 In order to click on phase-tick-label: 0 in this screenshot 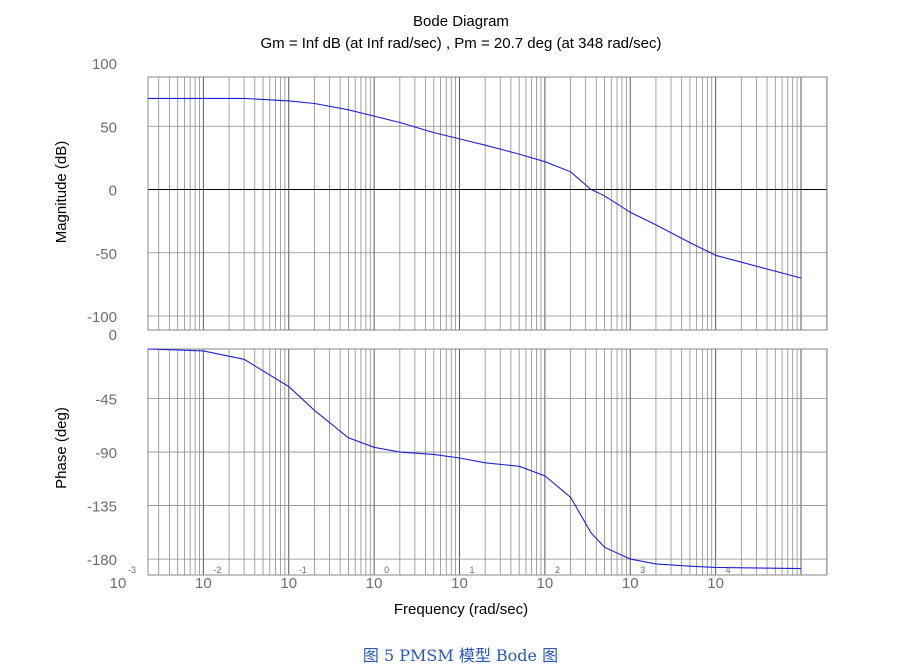, I will do `click(113, 335)`.